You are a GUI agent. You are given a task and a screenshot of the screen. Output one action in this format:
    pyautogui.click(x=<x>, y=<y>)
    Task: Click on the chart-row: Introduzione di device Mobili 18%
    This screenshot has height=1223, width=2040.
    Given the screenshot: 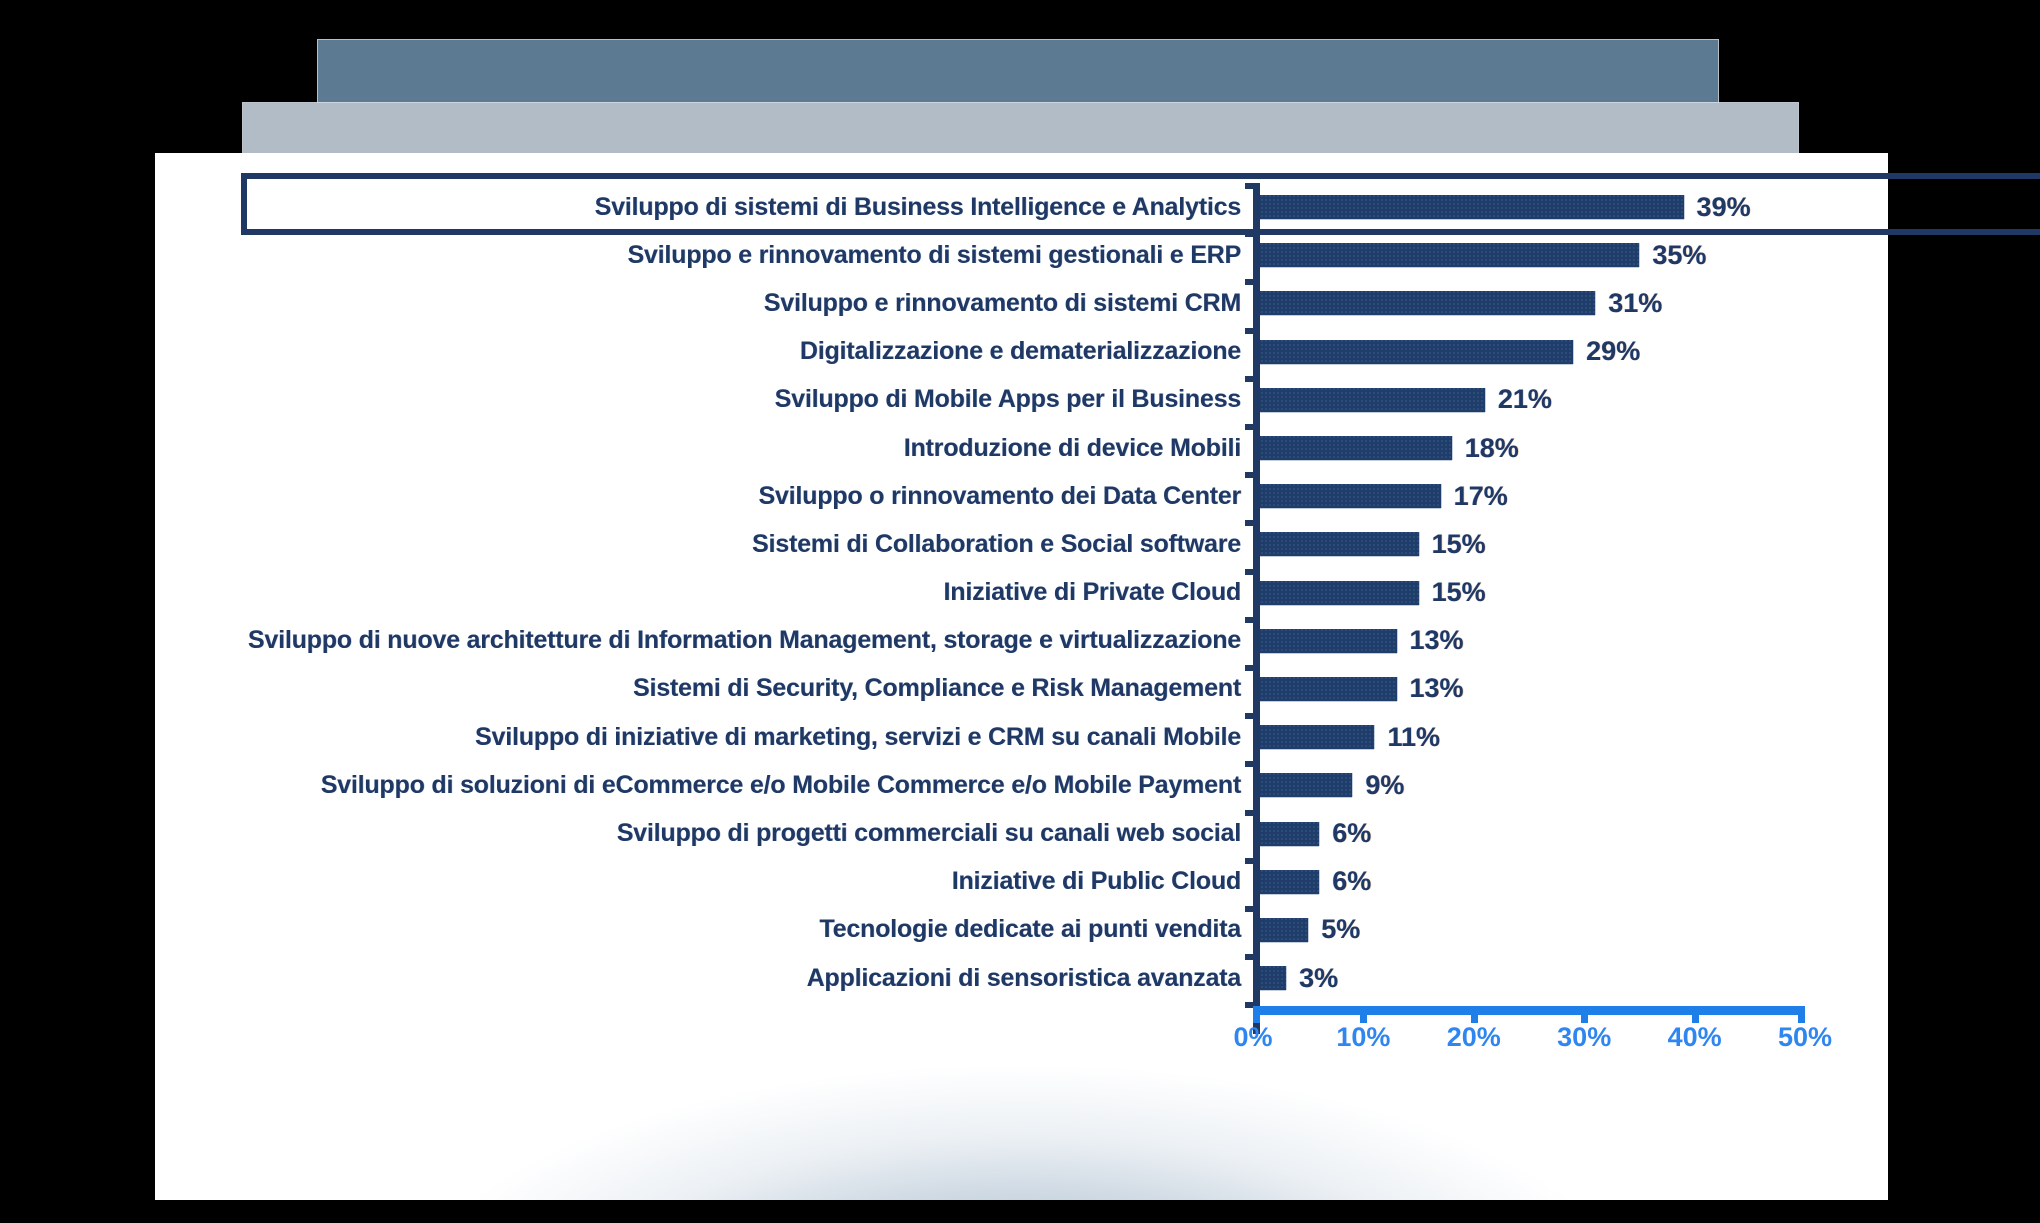 What is the action you would take?
    pyautogui.click(x=1021, y=448)
    